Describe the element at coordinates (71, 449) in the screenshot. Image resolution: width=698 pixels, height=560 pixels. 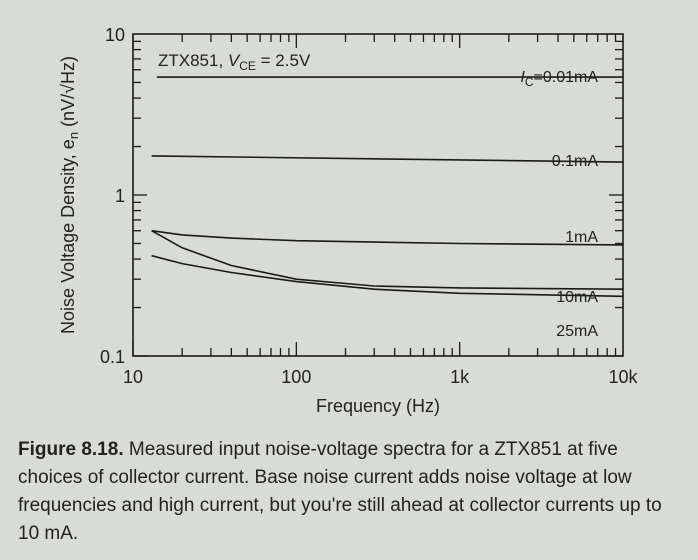
I see `caption-label: Figure 8.18.` at that location.